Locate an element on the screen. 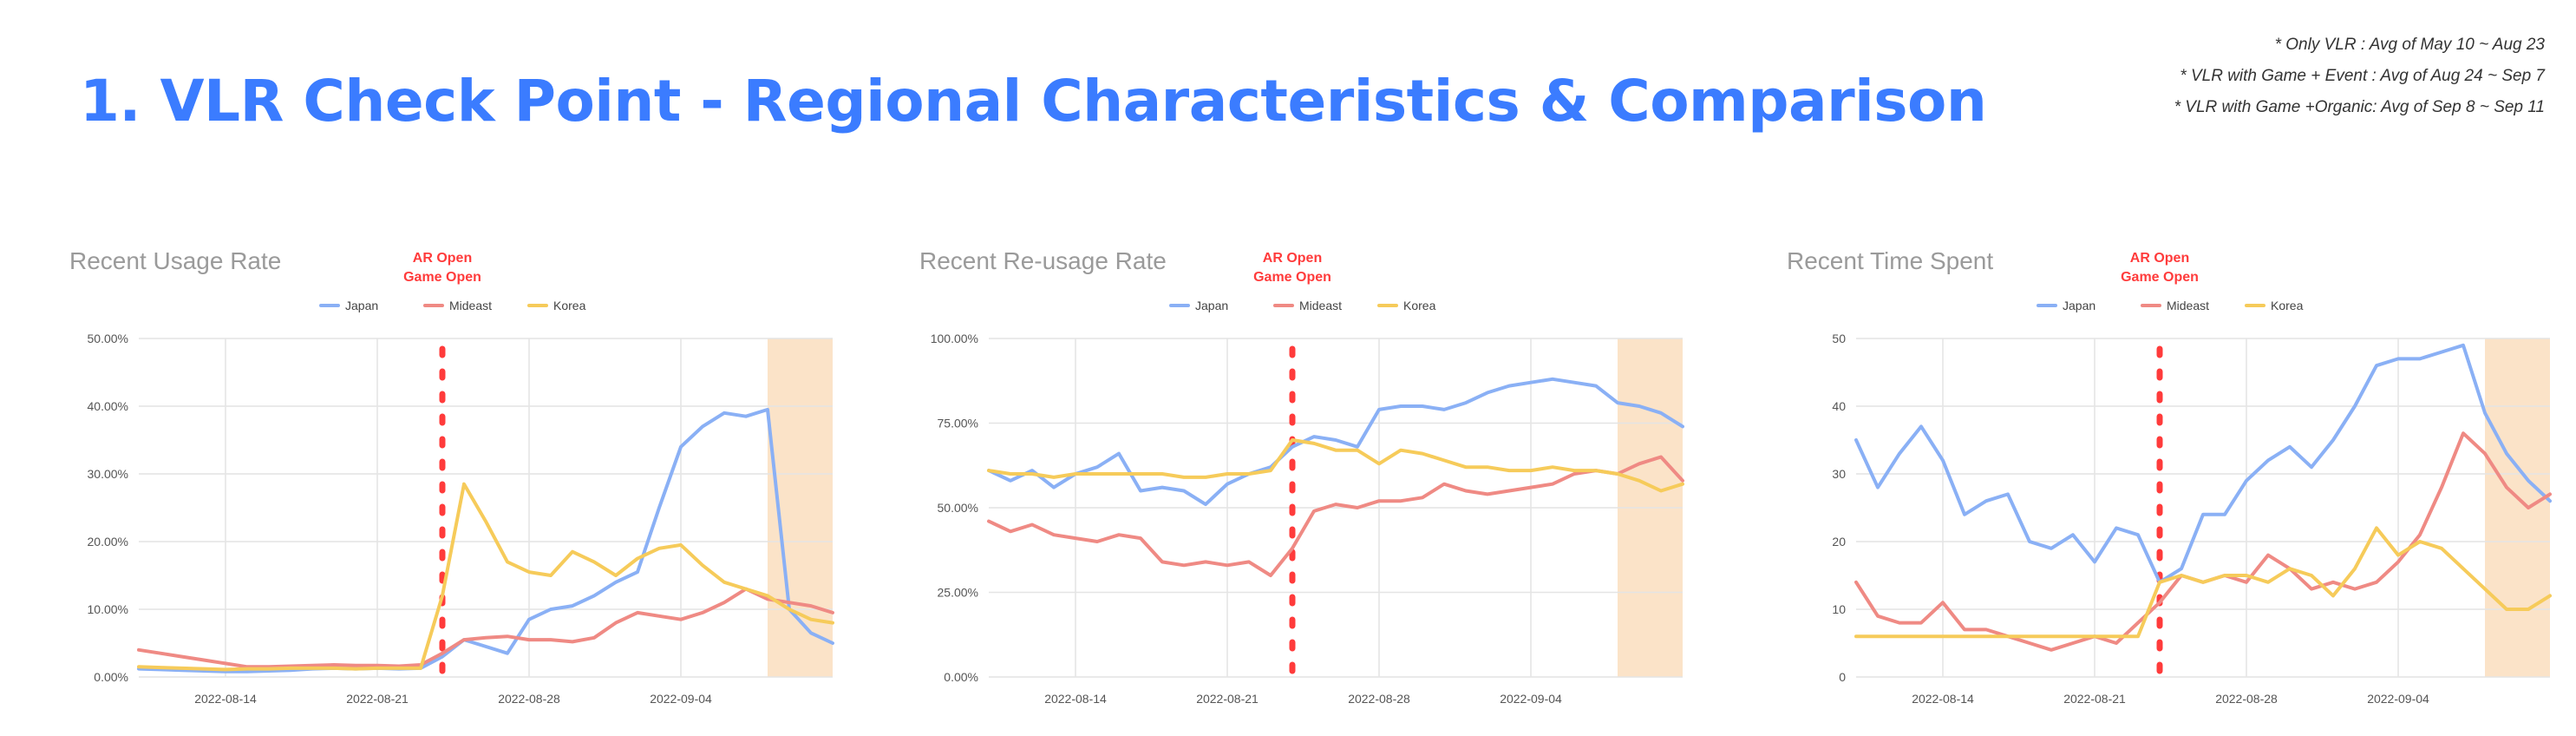 The height and width of the screenshot is (736, 2576). y-tick-label: 30 is located at coordinates (1839, 474).